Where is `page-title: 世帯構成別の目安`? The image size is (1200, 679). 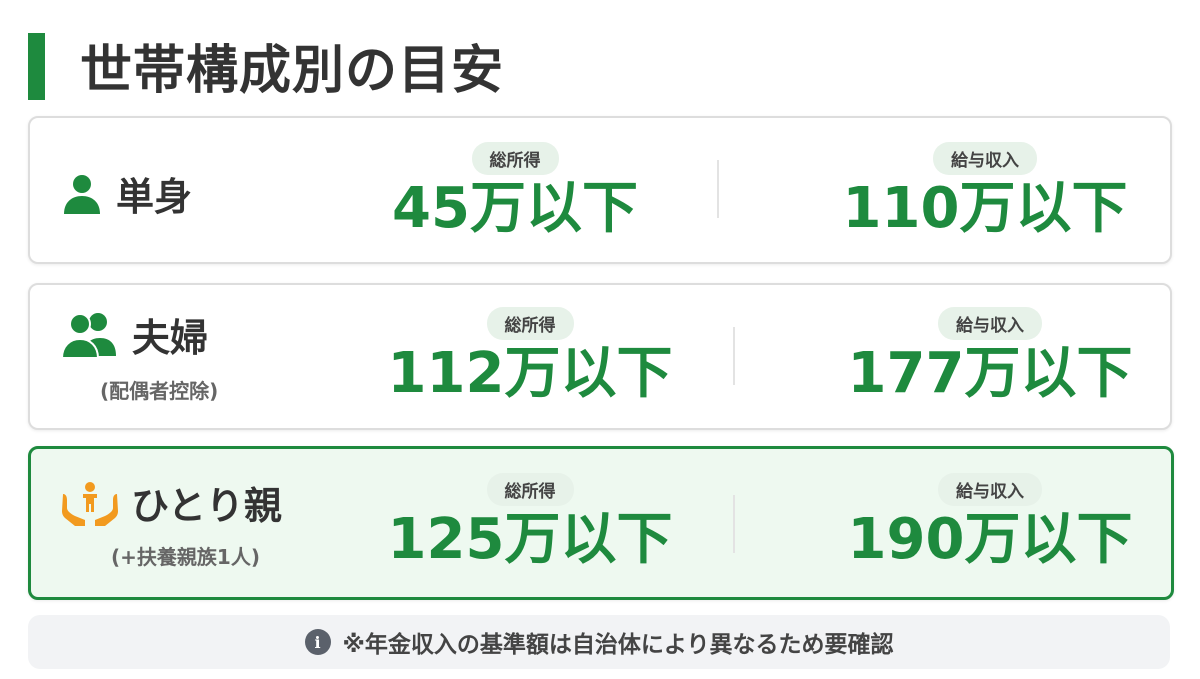 page-title: 世帯構成別の目安 is located at coordinates (292, 71).